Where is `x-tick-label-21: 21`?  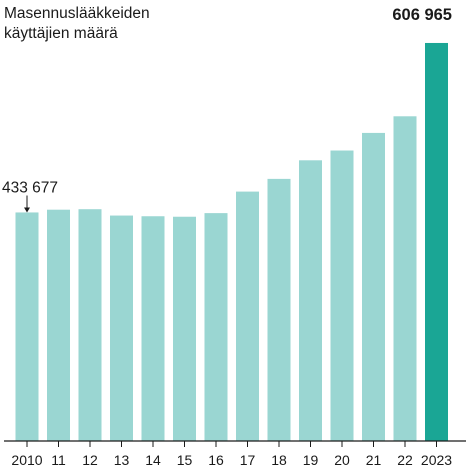
x-tick-label-21: 21 is located at coordinates (374, 460).